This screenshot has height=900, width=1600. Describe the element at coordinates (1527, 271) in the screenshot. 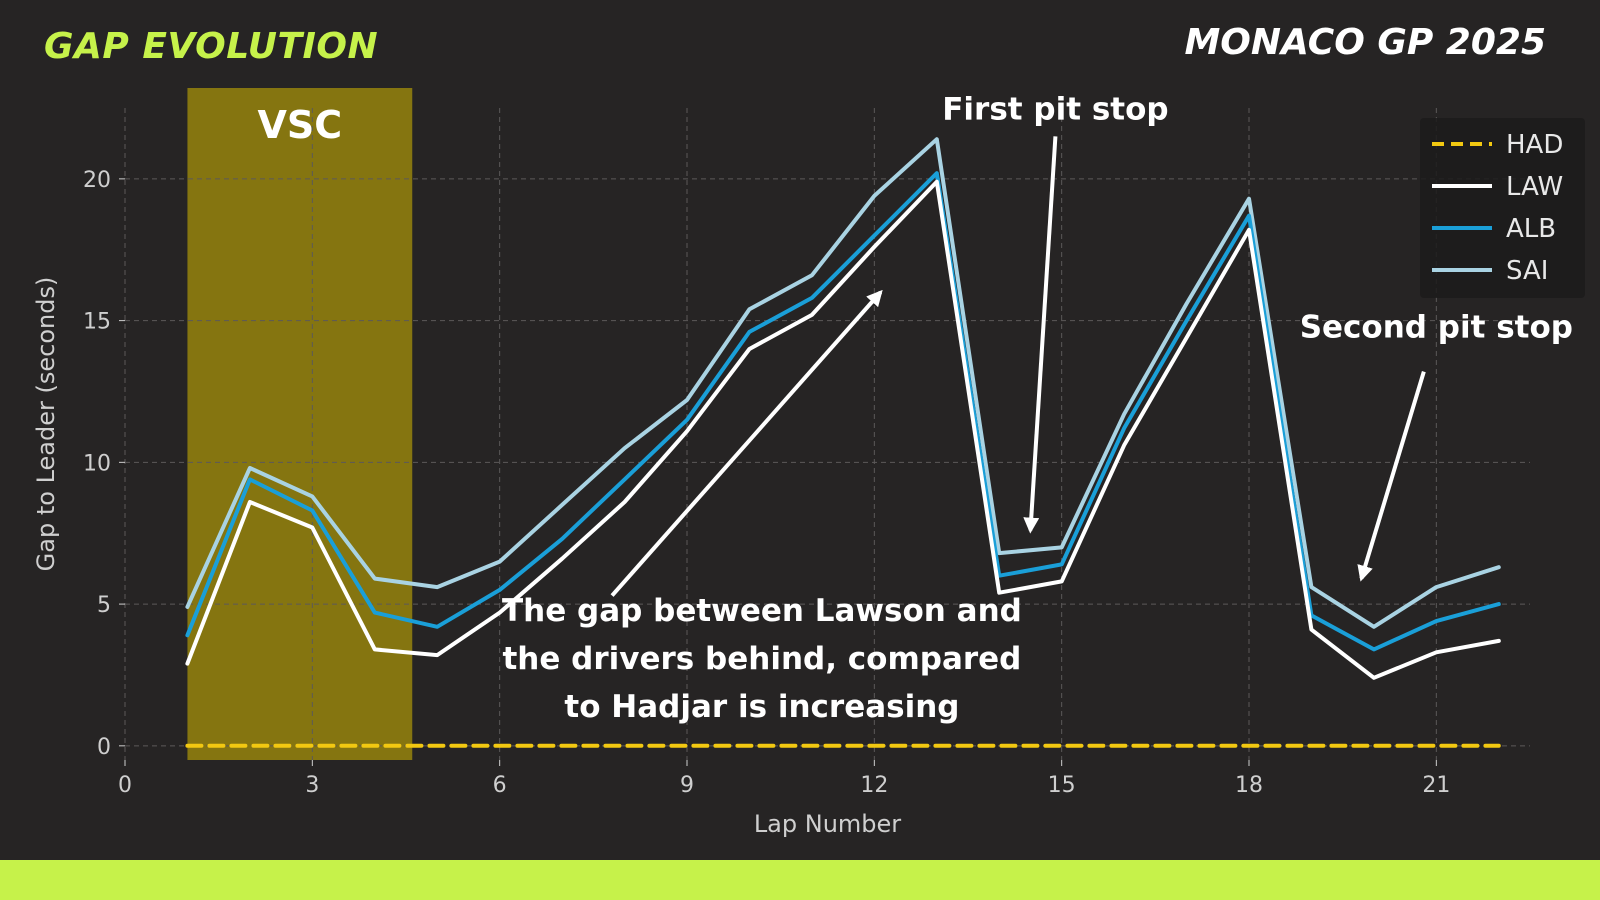

I see `legend-label-sai: SAI` at that location.